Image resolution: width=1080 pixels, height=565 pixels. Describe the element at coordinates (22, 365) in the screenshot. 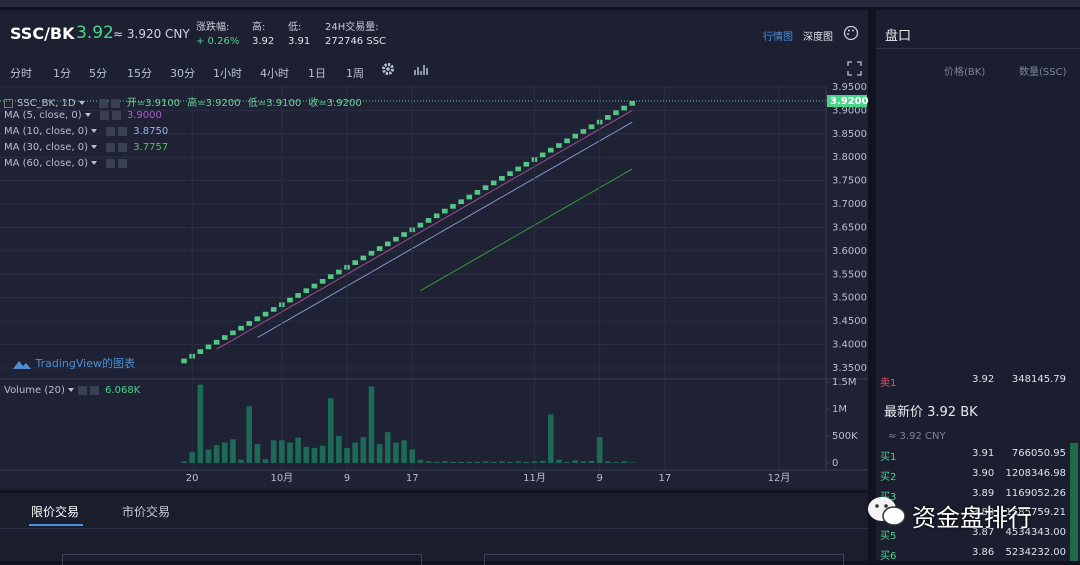

I see `tv-logo` at that location.